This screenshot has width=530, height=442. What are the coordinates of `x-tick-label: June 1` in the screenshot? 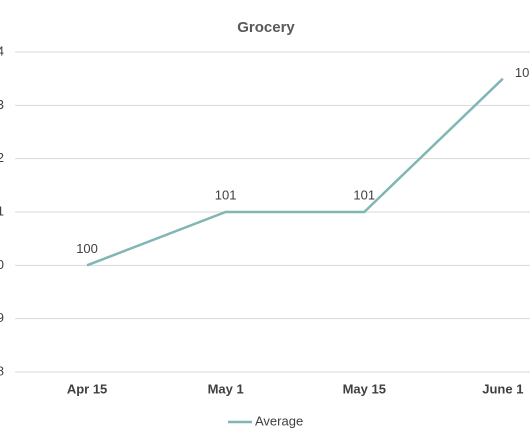 It's located at (502, 388).